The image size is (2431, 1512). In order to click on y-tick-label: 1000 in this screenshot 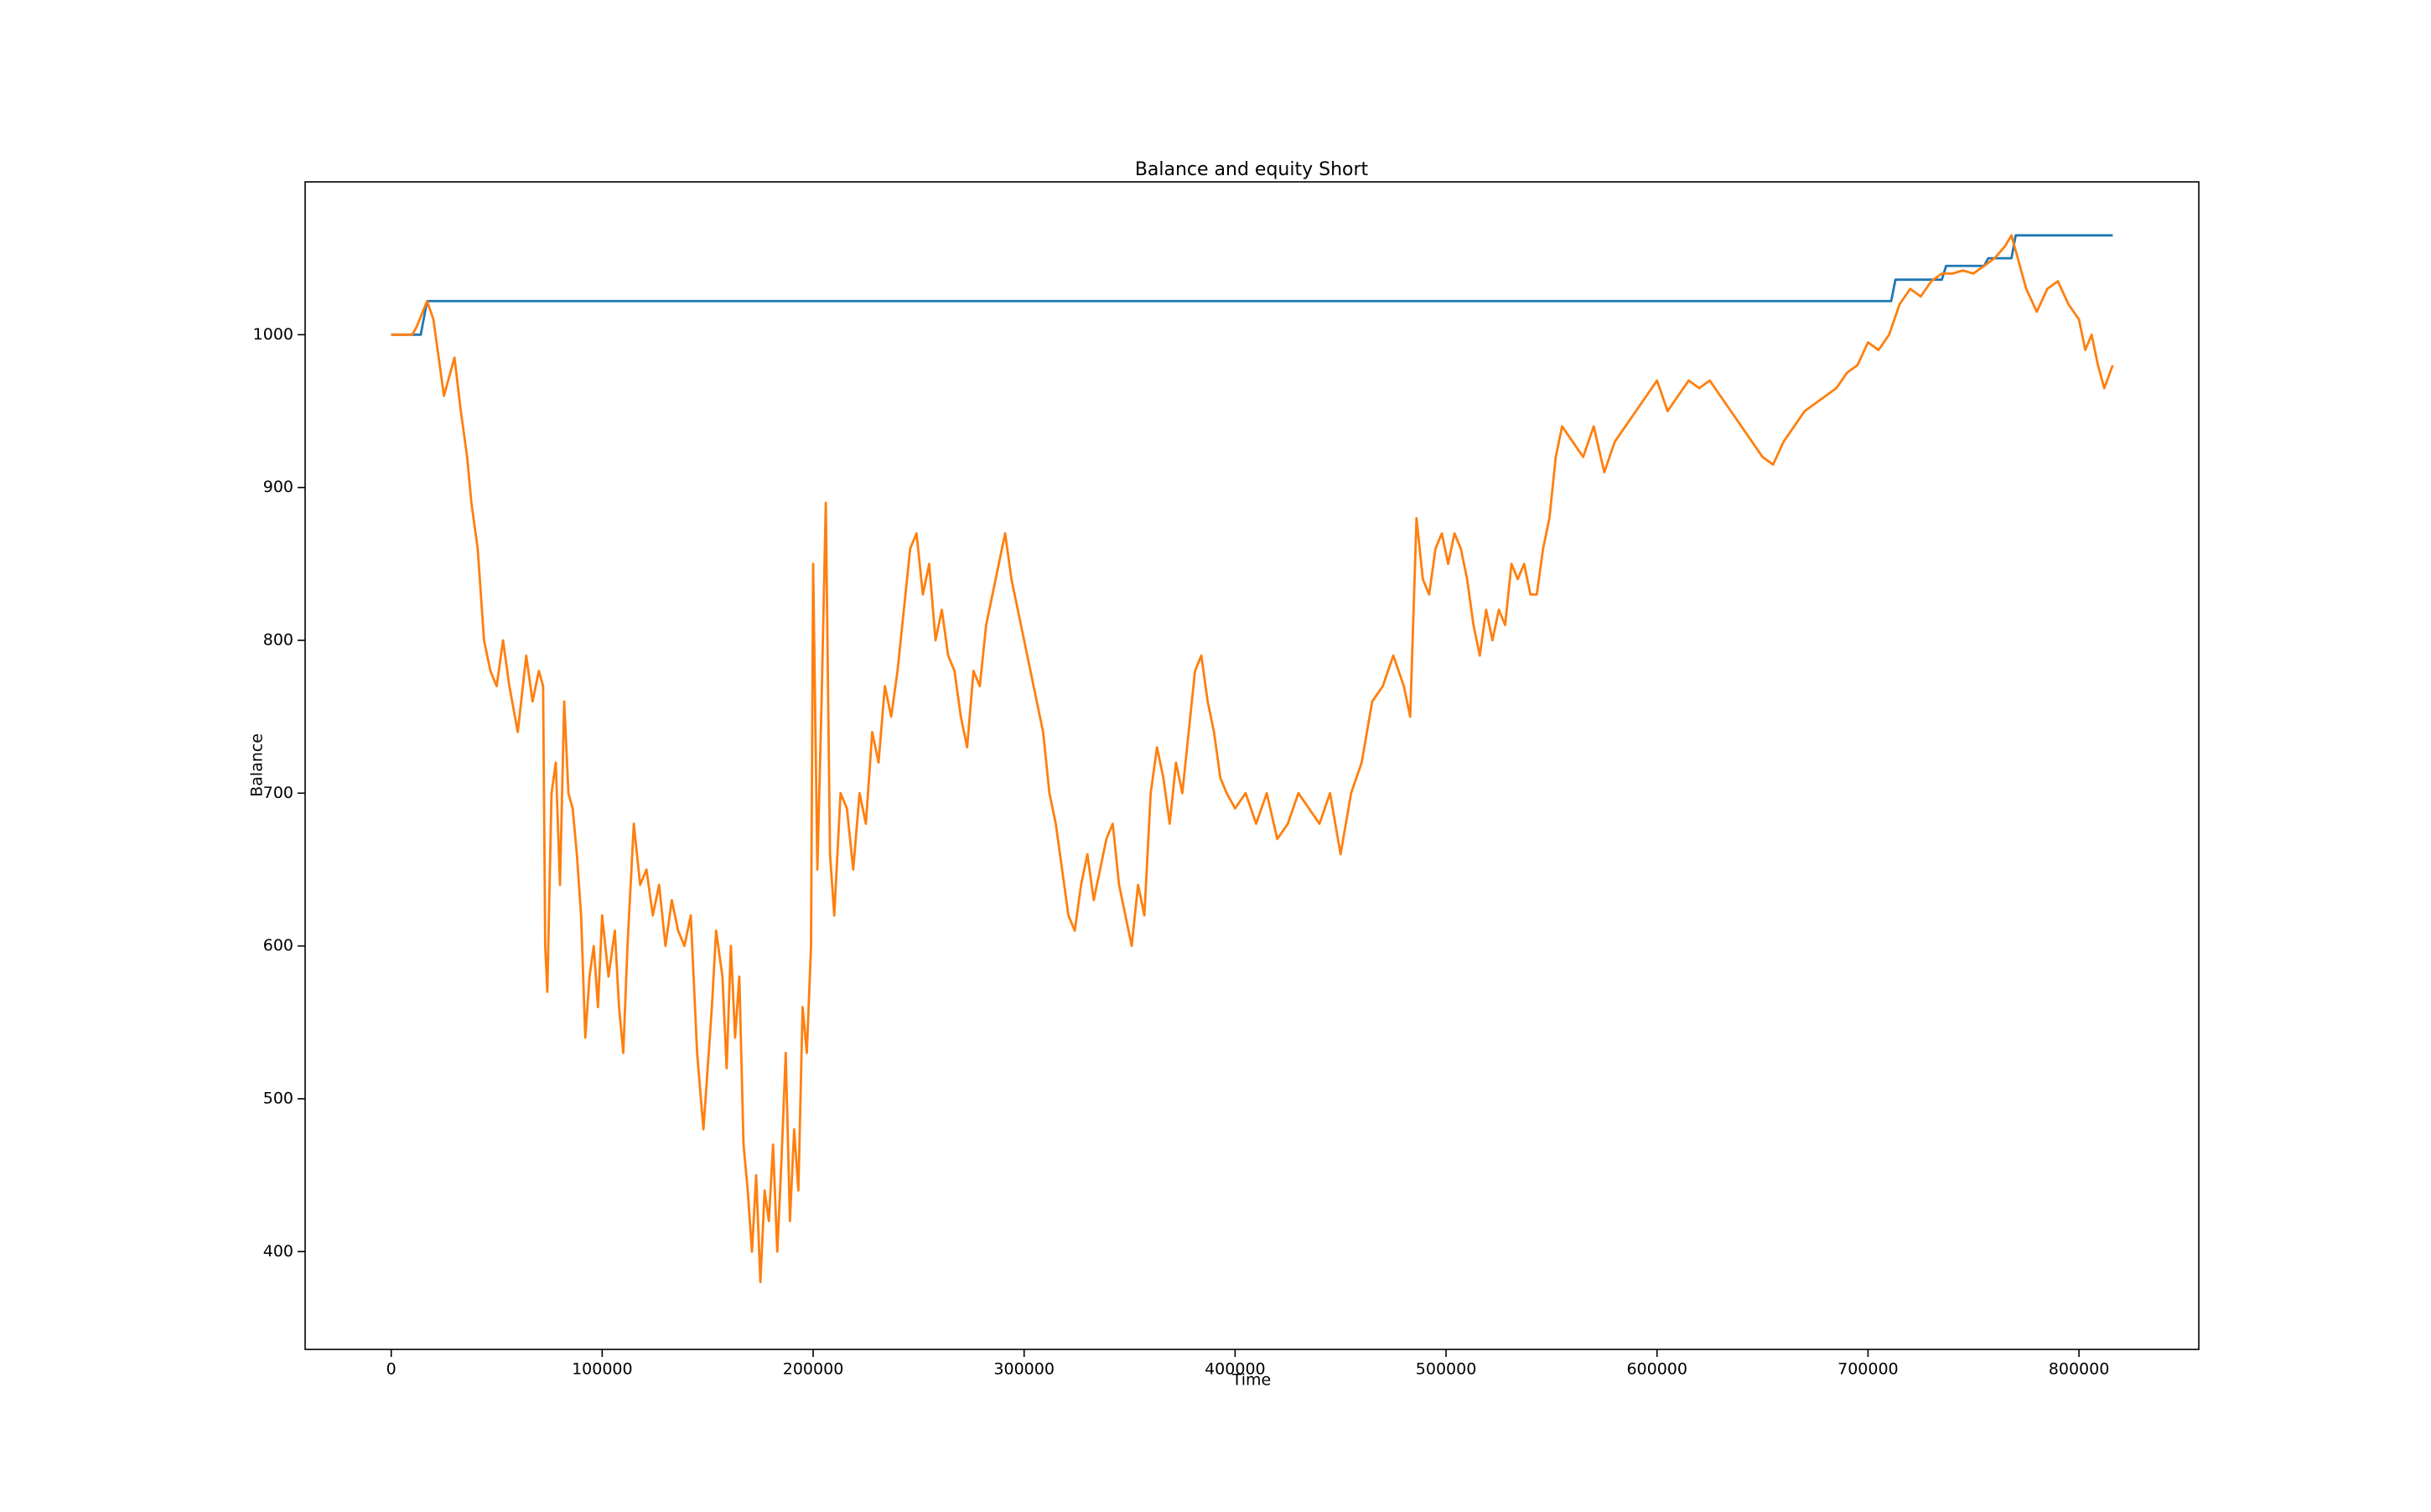, I will do `click(273, 334)`.